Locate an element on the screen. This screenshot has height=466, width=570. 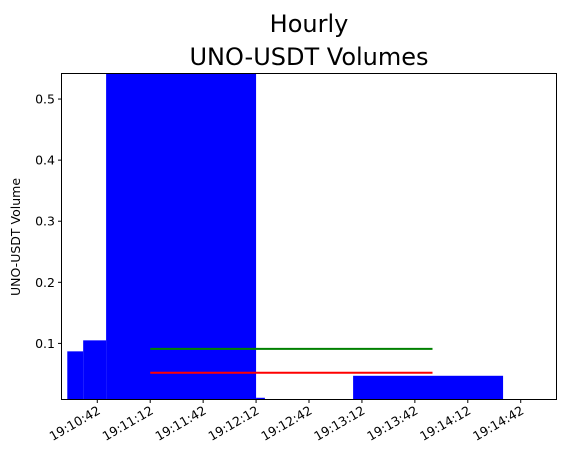
y-axis: 0.1 0.2 0.3 0.4 0.5 is located at coordinates (48, 221).